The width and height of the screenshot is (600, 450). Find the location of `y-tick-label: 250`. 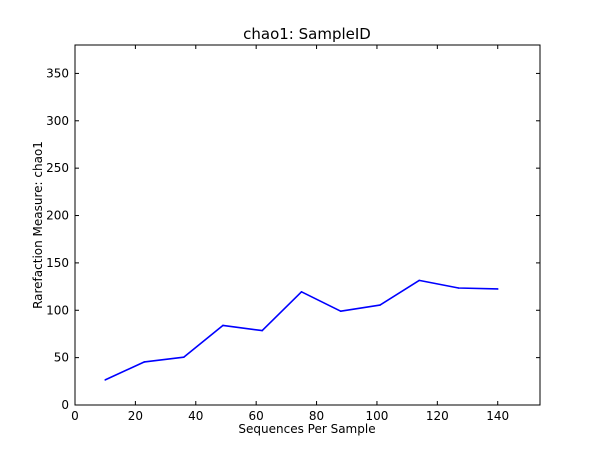

y-tick-label: 250 is located at coordinates (57, 168).